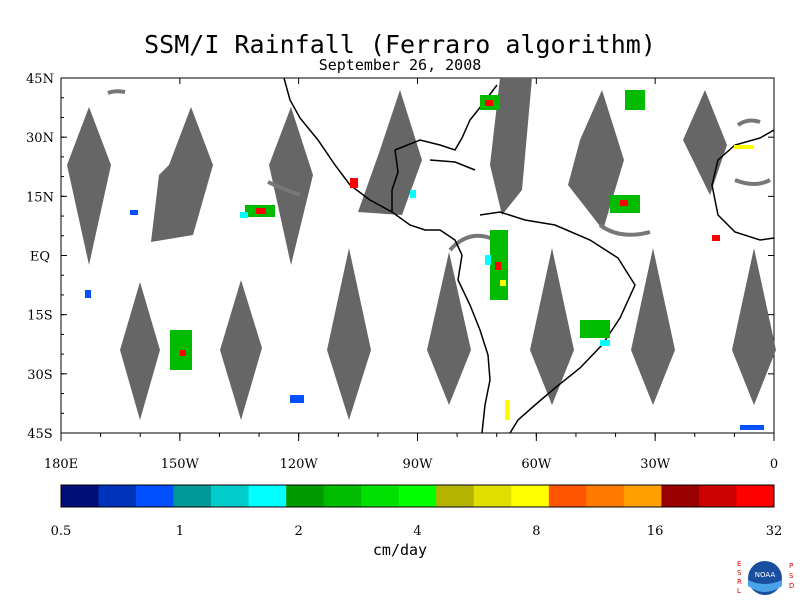 The height and width of the screenshot is (600, 800). I want to click on cuba, so click(452, 165).